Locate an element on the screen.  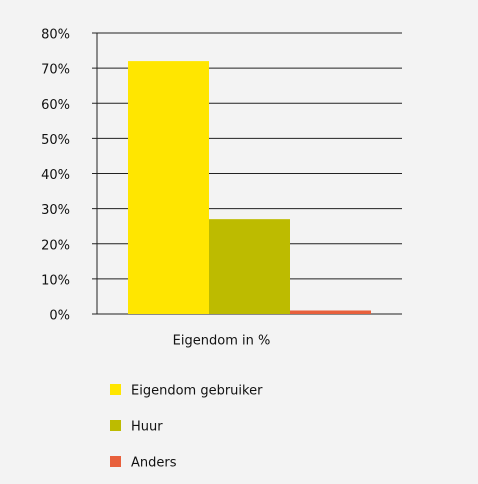
y-tick-label: 70% is located at coordinates (55, 70).